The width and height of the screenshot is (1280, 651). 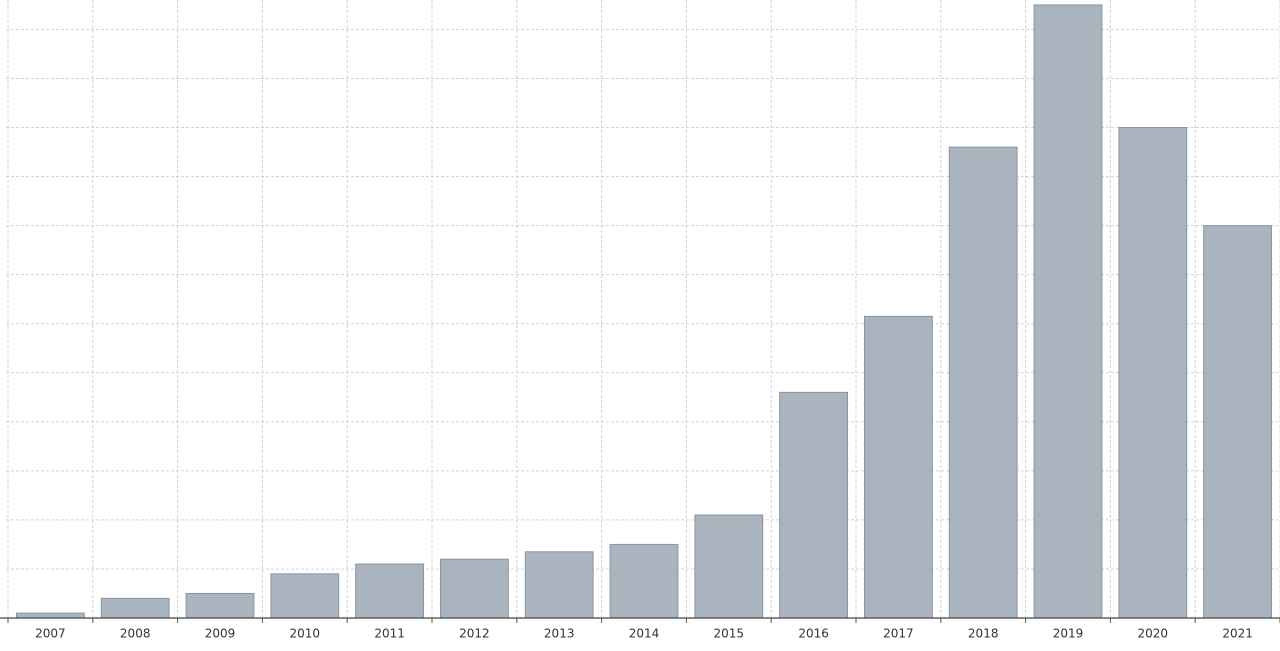 What do you see at coordinates (729, 634) in the screenshot?
I see `x-tick-label: 2015` at bounding box center [729, 634].